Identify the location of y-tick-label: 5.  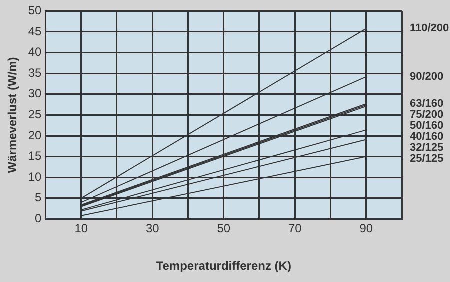
(38, 197).